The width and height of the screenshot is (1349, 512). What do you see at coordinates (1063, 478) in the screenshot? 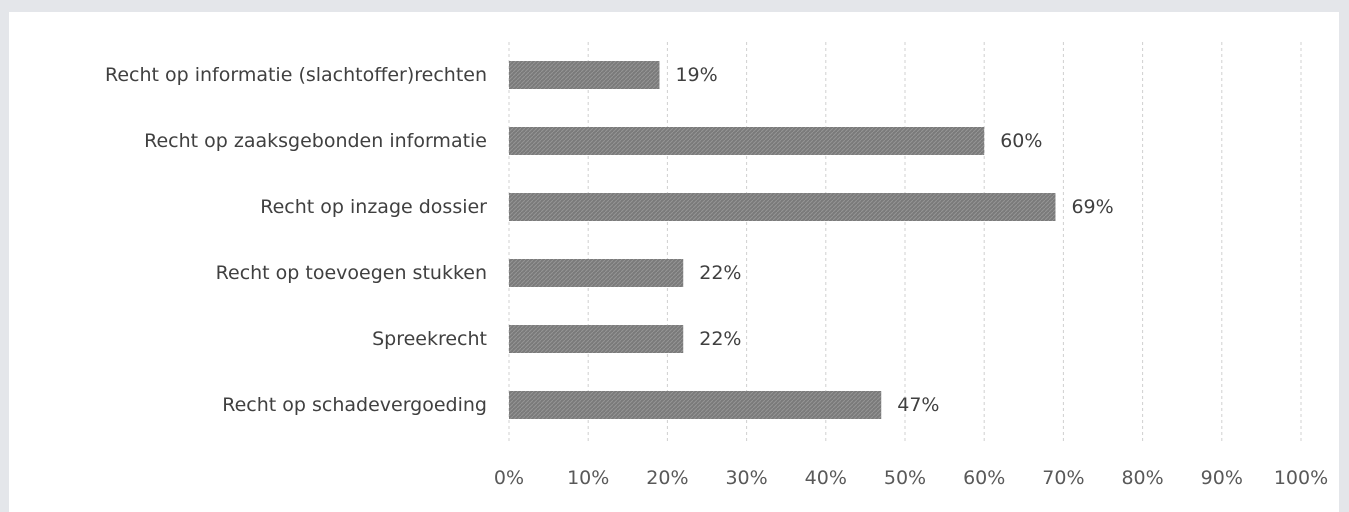
I see `x-tick-label: 70%` at bounding box center [1063, 478].